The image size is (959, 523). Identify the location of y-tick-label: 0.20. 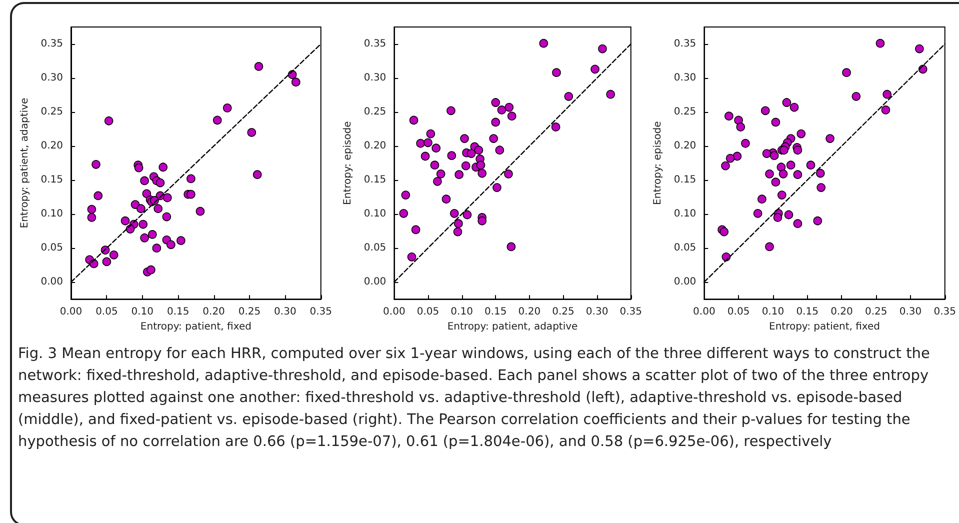
(685, 146).